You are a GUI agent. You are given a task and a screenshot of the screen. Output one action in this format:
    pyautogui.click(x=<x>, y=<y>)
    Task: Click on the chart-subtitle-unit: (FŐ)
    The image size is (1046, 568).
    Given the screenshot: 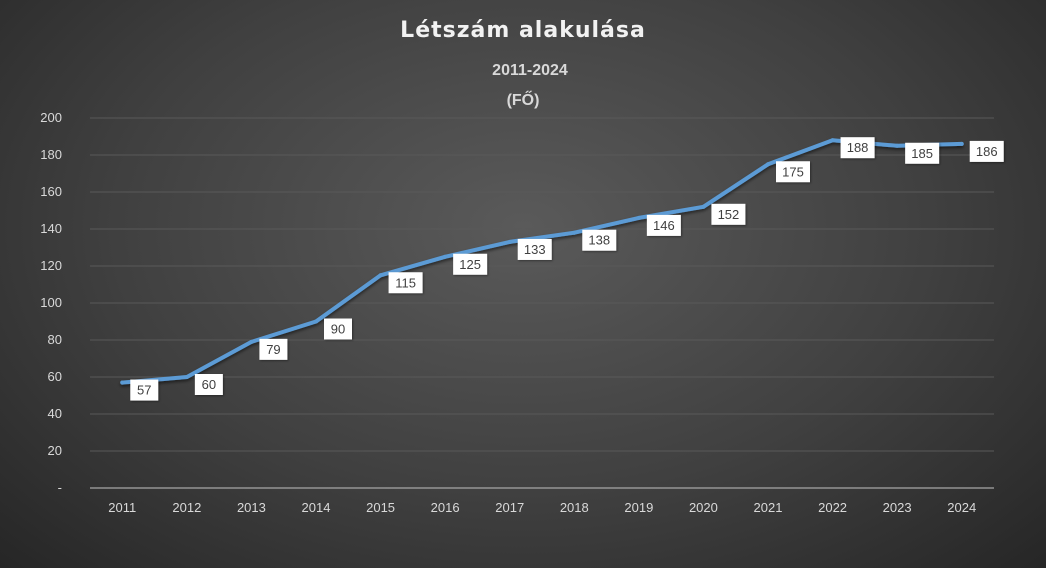 What is the action you would take?
    pyautogui.click(x=523, y=99)
    